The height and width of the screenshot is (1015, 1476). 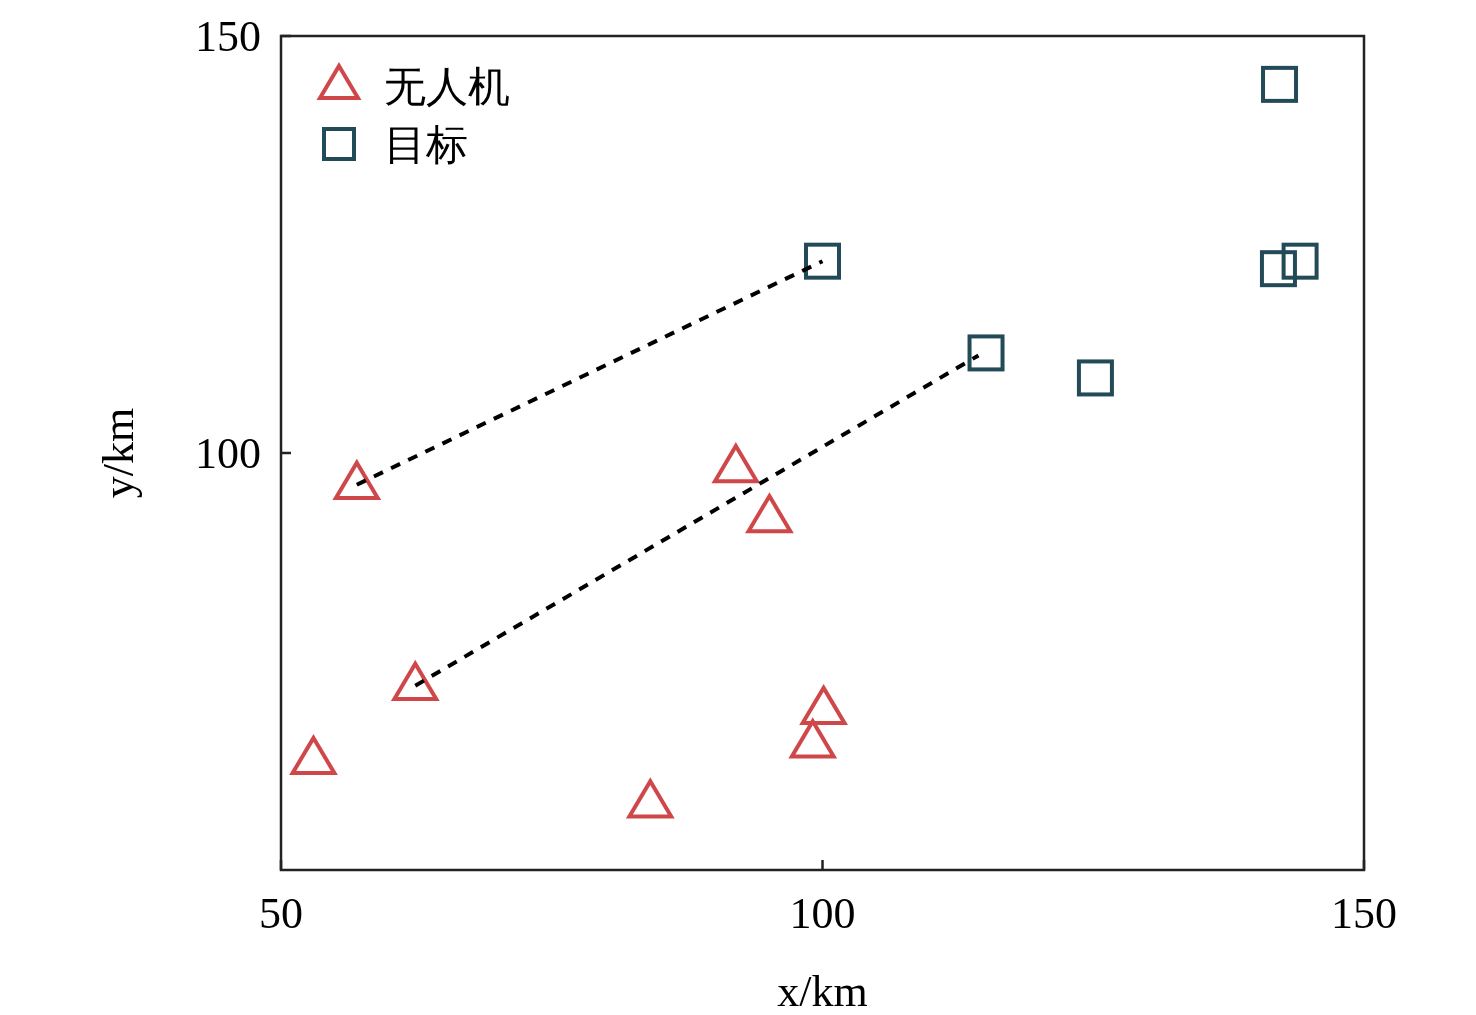 What do you see at coordinates (426, 144) in the screenshot?
I see `legend-label: 目标` at bounding box center [426, 144].